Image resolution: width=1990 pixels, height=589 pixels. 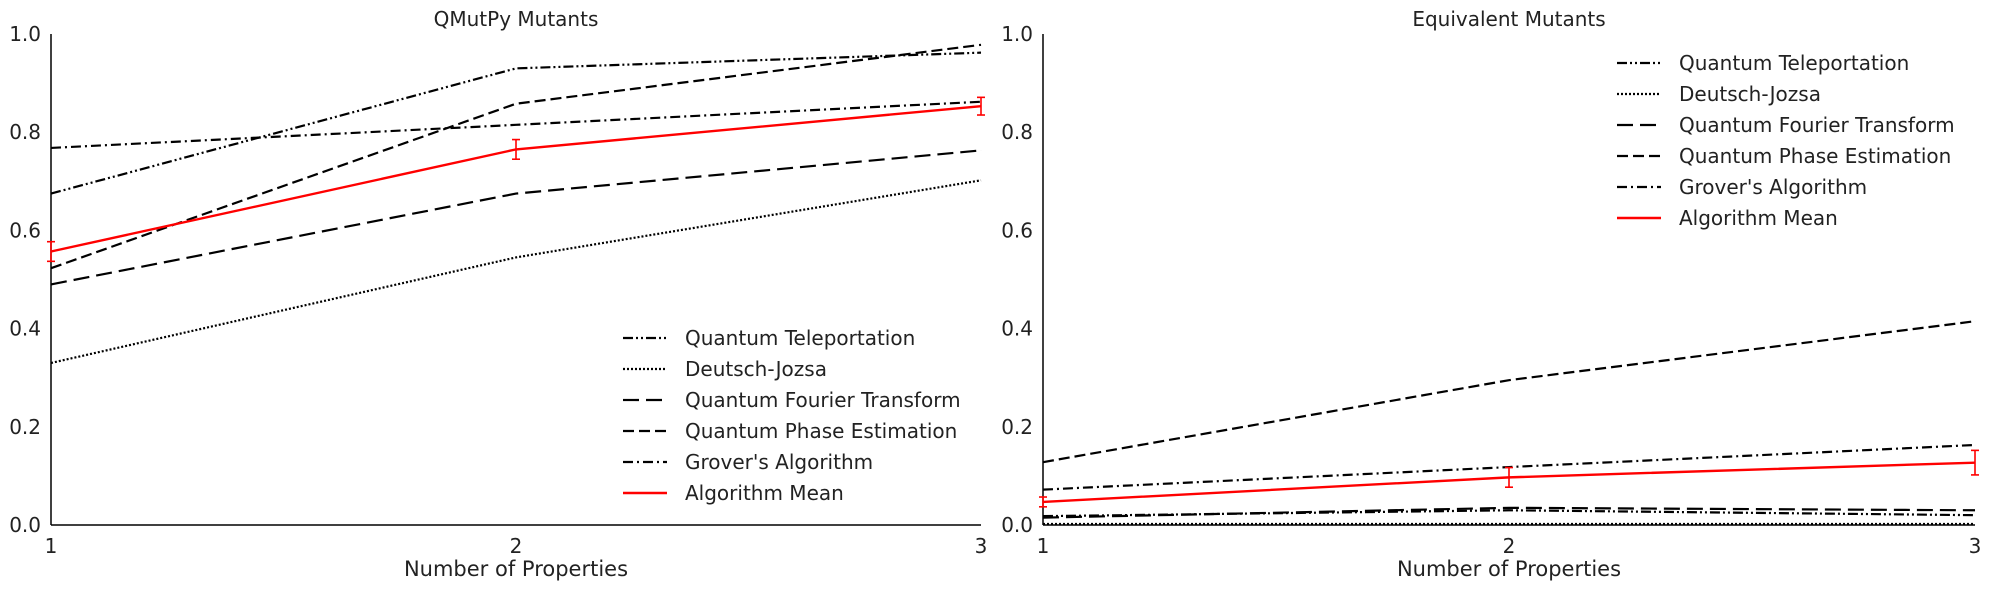 What do you see at coordinates (516, 217) in the screenshot?
I see `series-line-quantum-fourier-transform` at bounding box center [516, 217].